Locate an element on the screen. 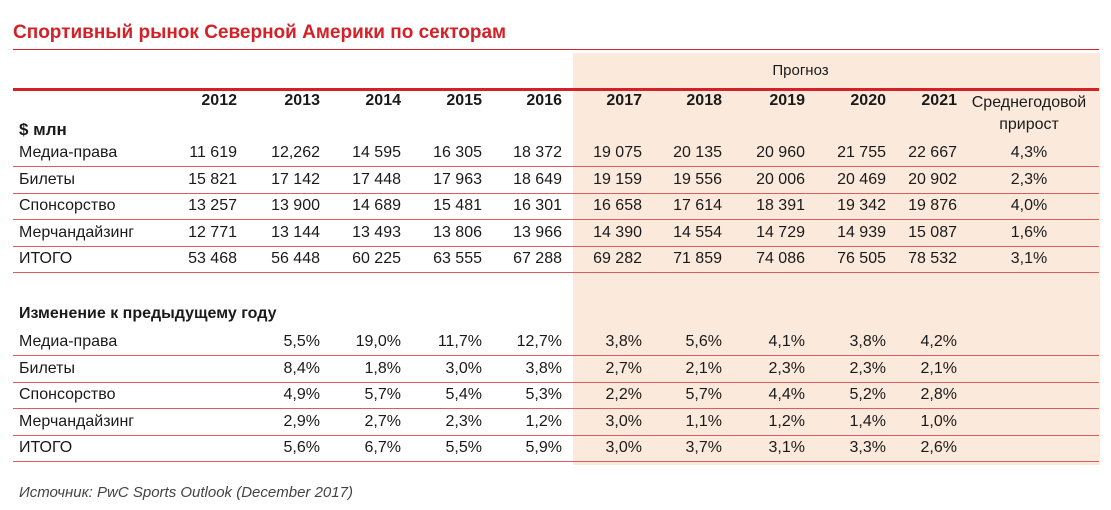 This screenshot has height=510, width=1111. row-label: Билеты is located at coordinates (47, 368).